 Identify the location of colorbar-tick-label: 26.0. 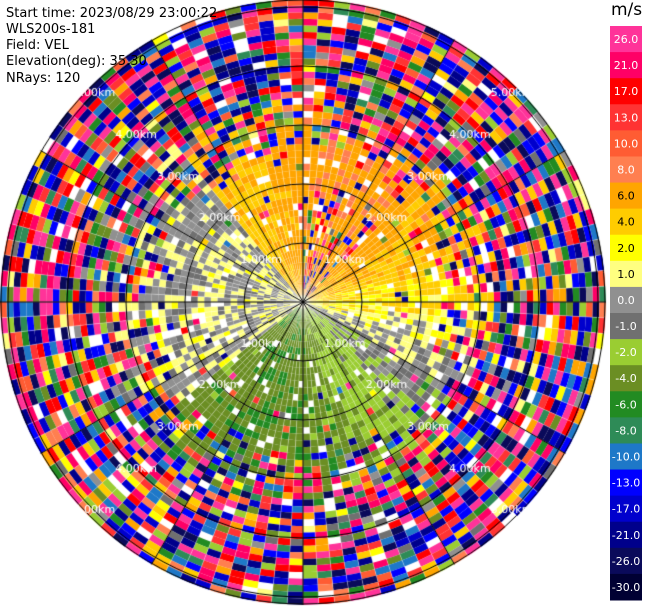
(626, 39).